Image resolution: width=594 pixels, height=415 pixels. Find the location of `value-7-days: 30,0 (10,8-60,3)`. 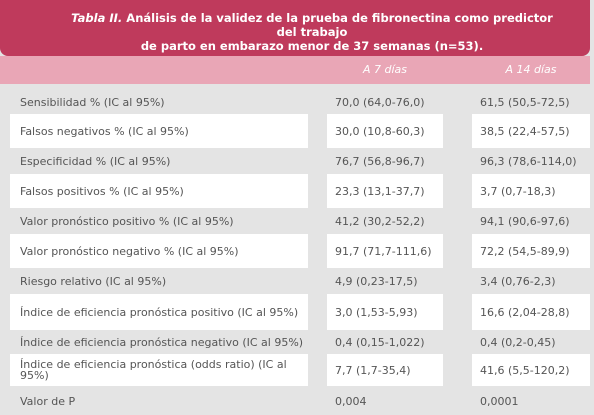

value-7-days: 30,0 (10,8-60,3) is located at coordinates (385, 131).